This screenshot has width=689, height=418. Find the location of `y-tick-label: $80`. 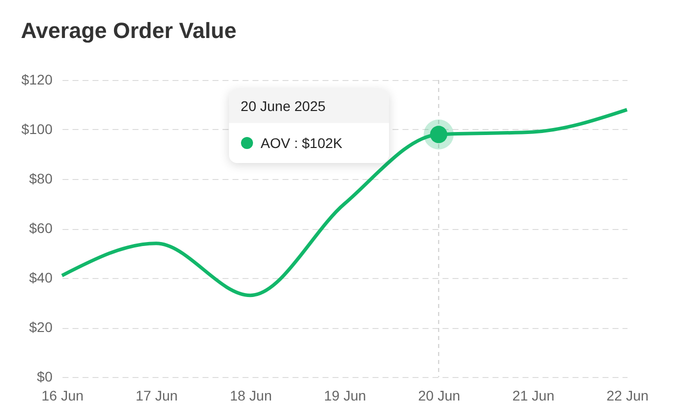

y-tick-label: $80 is located at coordinates (41, 178).